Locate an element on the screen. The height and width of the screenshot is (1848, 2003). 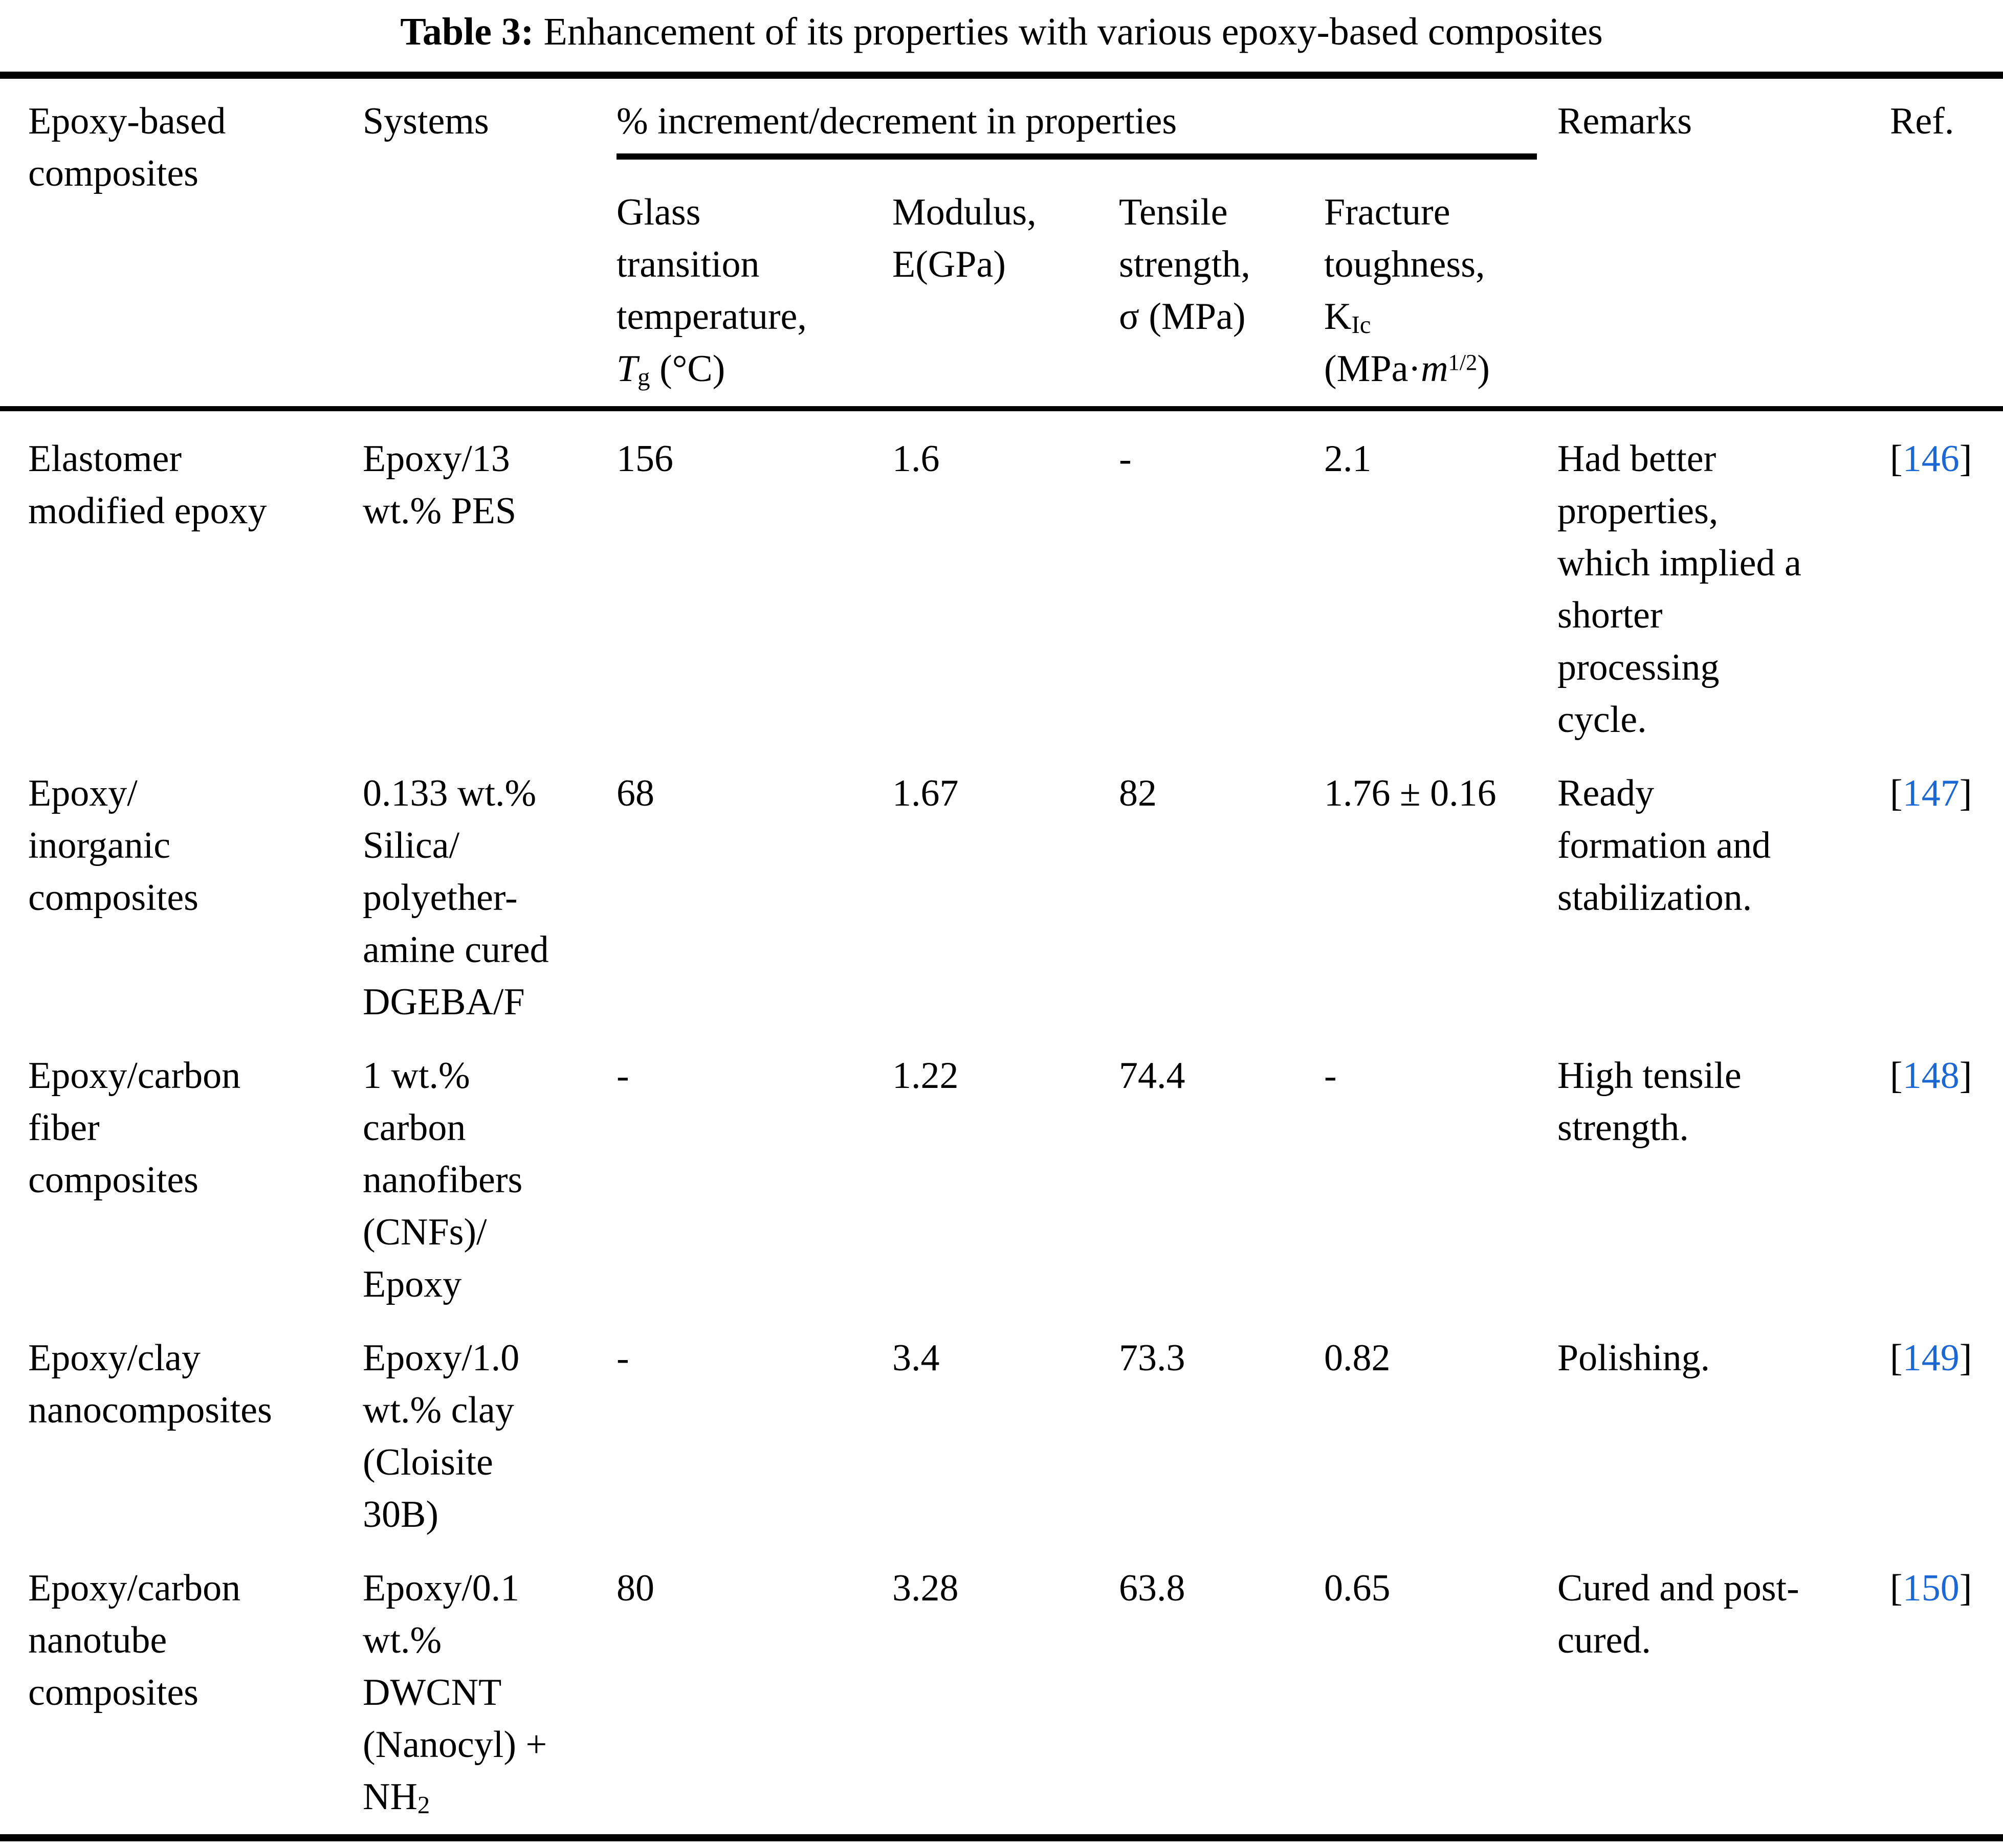
col-header-tensile-strength: Tensile strength, σ (MPa) is located at coordinates (1221, 286).